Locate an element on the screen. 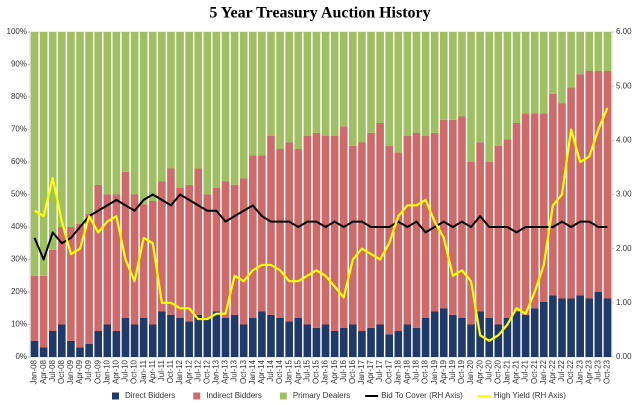  x-tick-label: Jan-18 is located at coordinates (397, 371).